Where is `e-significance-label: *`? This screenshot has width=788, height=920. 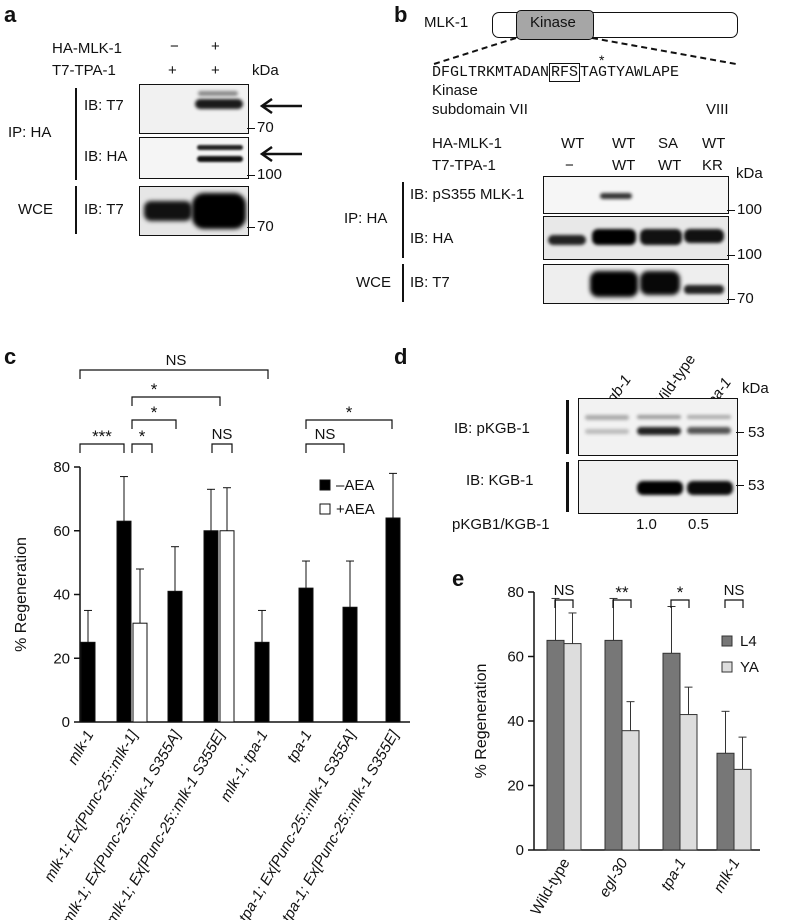 e-significance-label: * is located at coordinates (680, 592).